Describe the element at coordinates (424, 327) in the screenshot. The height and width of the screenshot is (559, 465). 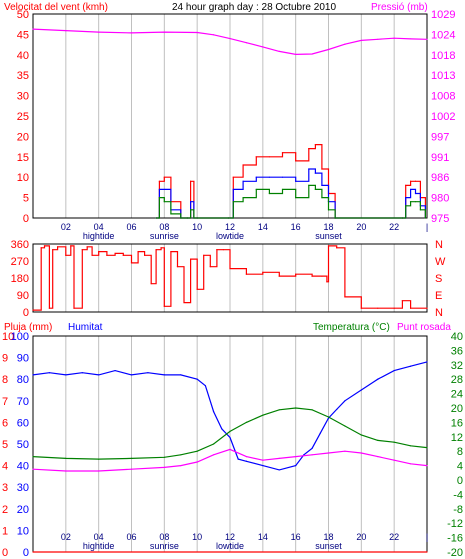
I see `dewpoint-axis-title: Punt rosada` at that location.